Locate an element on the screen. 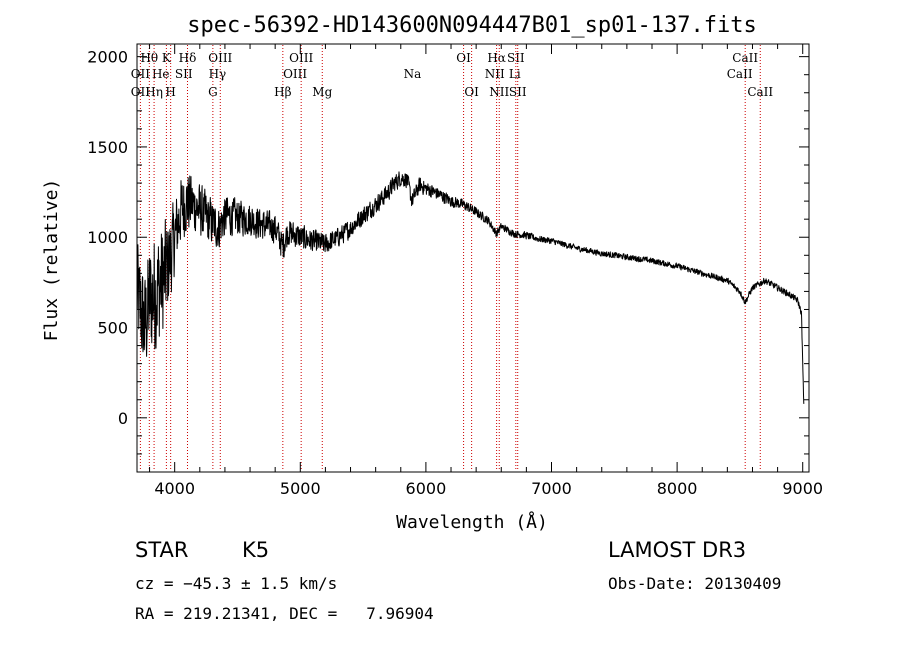 This screenshot has height=649, width=900. line-marker-label: Na is located at coordinates (413, 74).